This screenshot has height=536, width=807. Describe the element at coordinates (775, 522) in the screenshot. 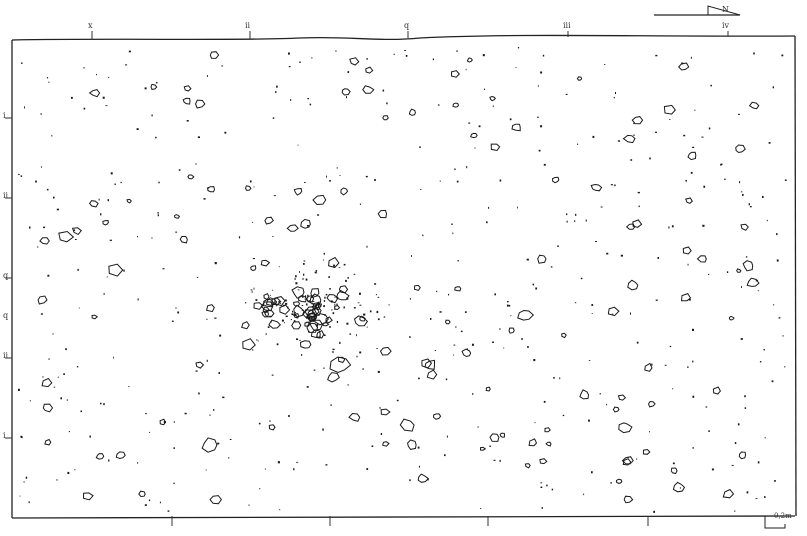

I see `scale-bar-icon` at that location.